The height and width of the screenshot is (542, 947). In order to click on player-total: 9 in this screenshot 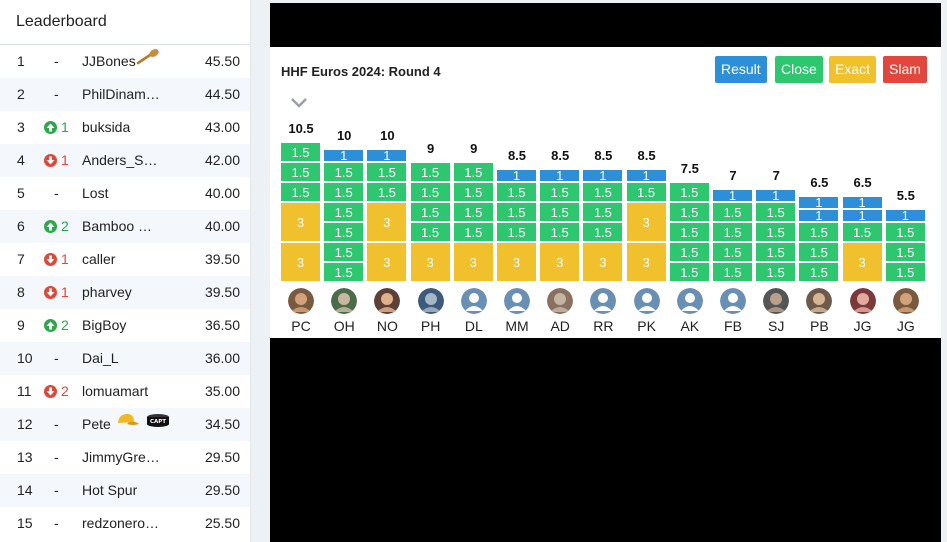, I will do `click(474, 149)`.